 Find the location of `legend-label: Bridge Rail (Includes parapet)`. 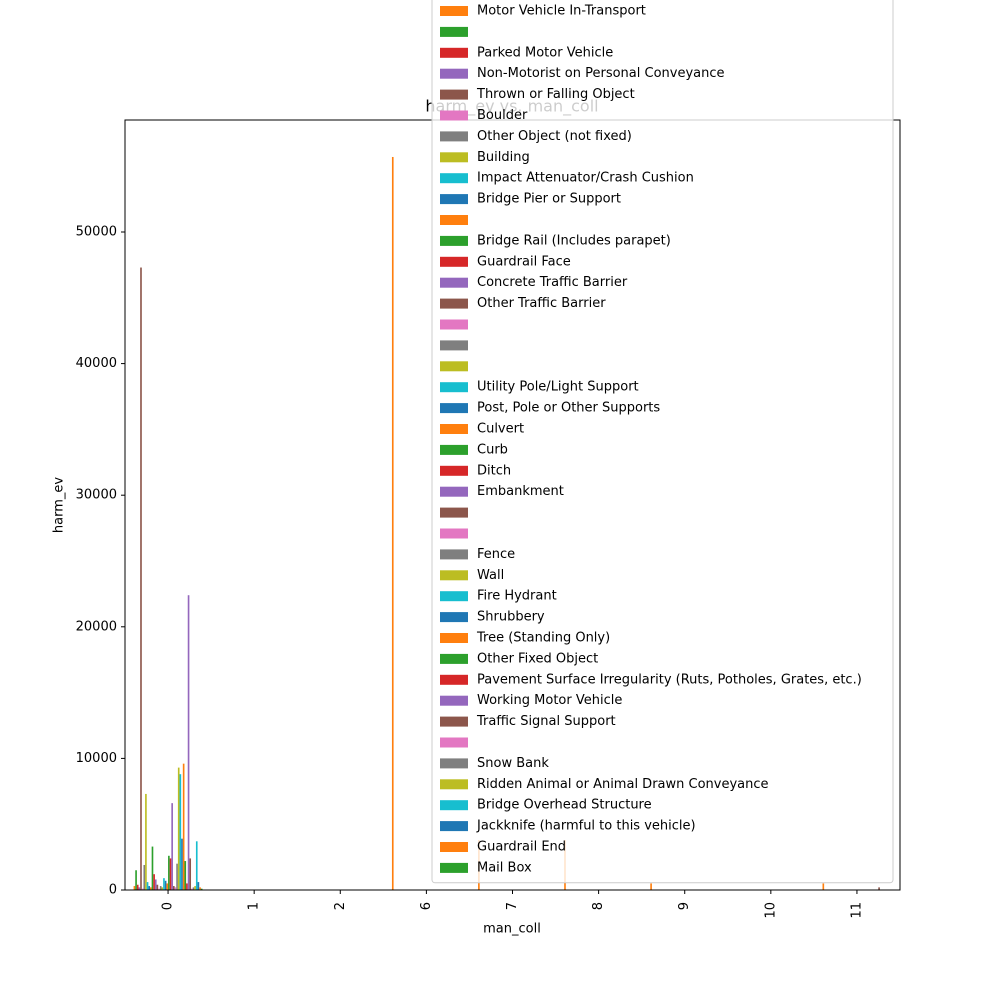

legend-label: Bridge Rail (Includes parapet) is located at coordinates (574, 240).